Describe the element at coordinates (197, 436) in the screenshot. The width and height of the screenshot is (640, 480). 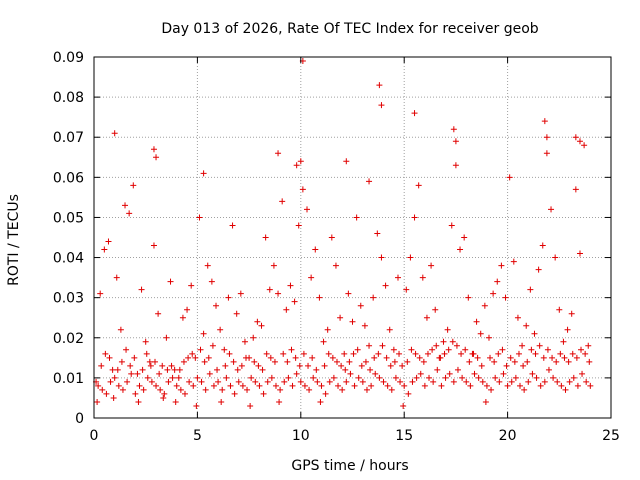
I see `x-tick-label: 5` at that location.